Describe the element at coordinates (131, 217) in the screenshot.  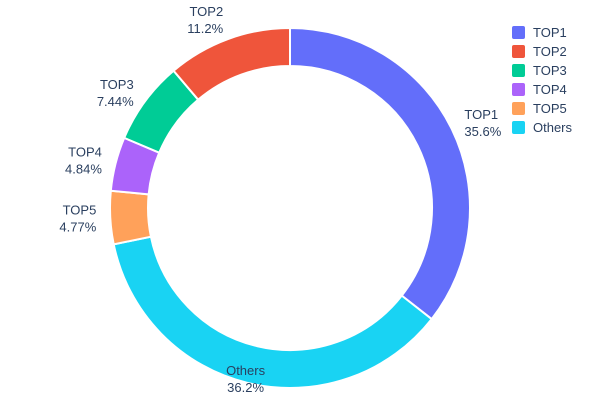
I see `pie-slice-top5` at that location.